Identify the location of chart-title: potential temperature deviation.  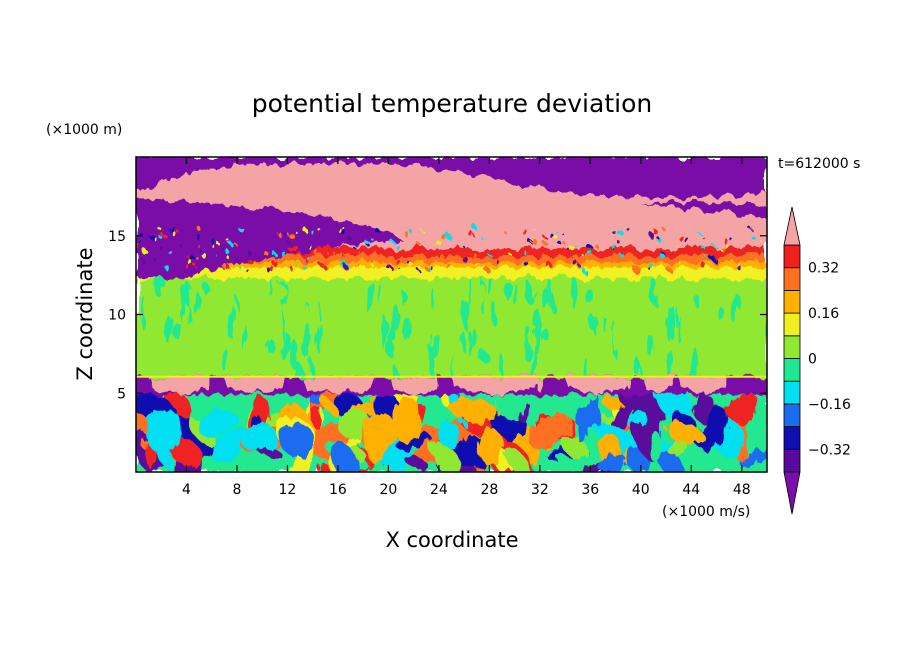
(452, 103).